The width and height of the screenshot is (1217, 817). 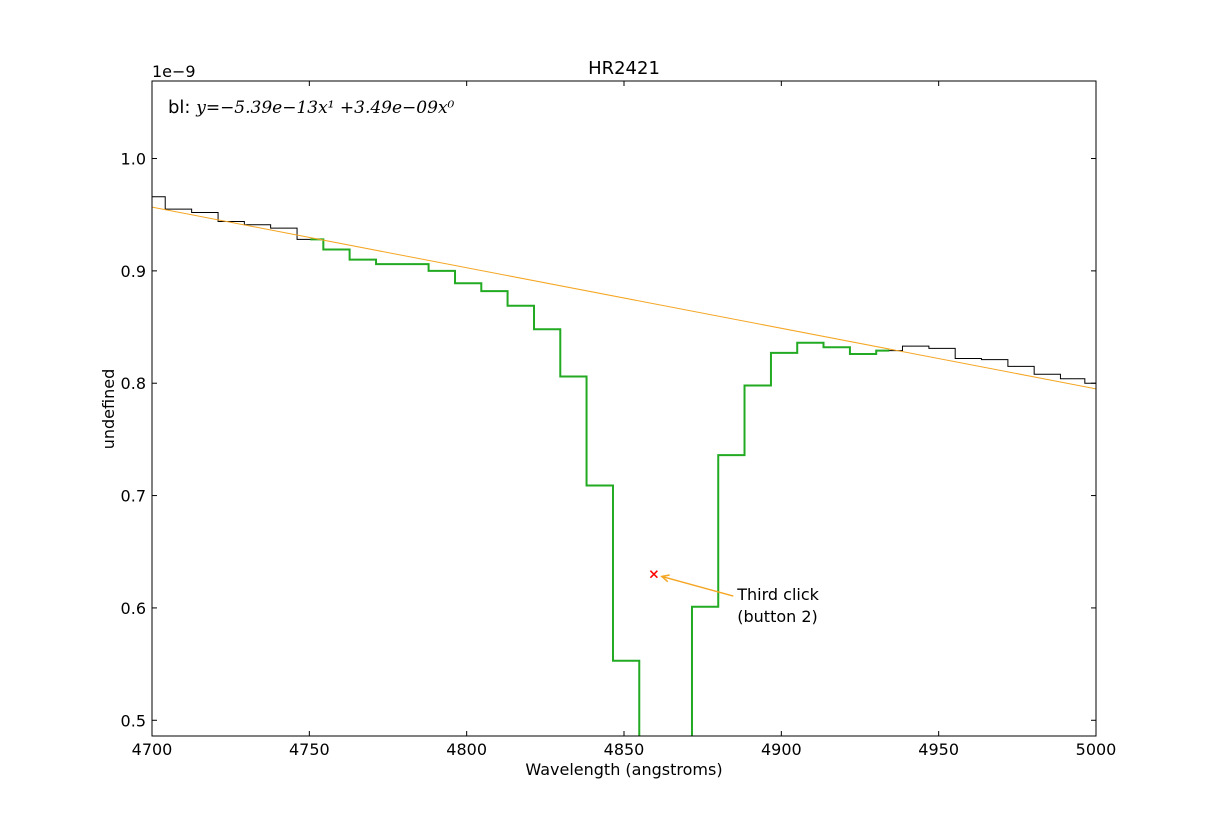 What do you see at coordinates (1096, 749) in the screenshot?
I see `x-tick-label: 5000` at bounding box center [1096, 749].